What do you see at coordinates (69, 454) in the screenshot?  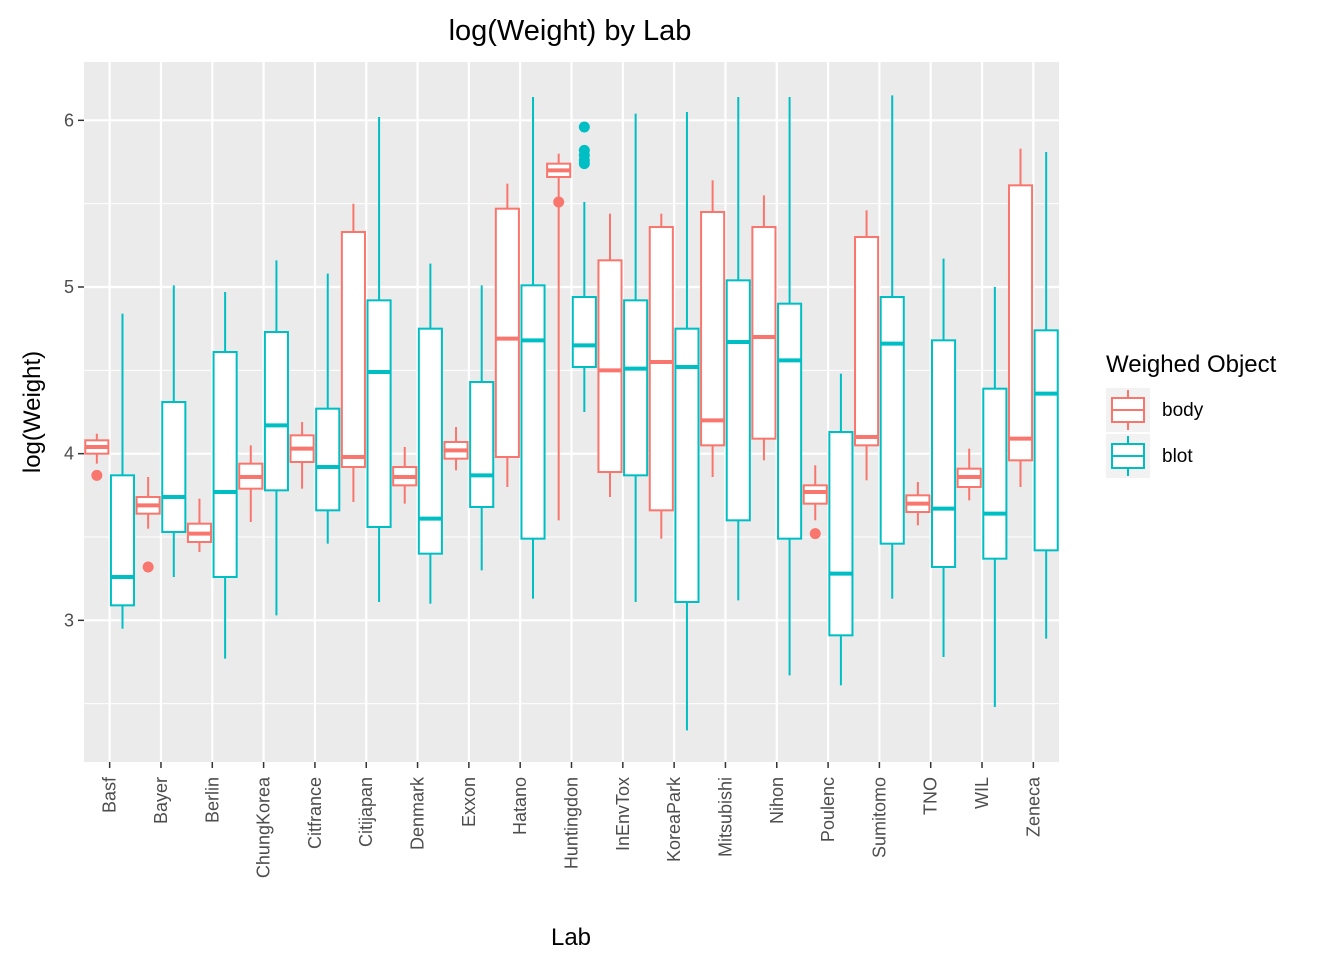 I see `y-tick-label: 4` at bounding box center [69, 454].